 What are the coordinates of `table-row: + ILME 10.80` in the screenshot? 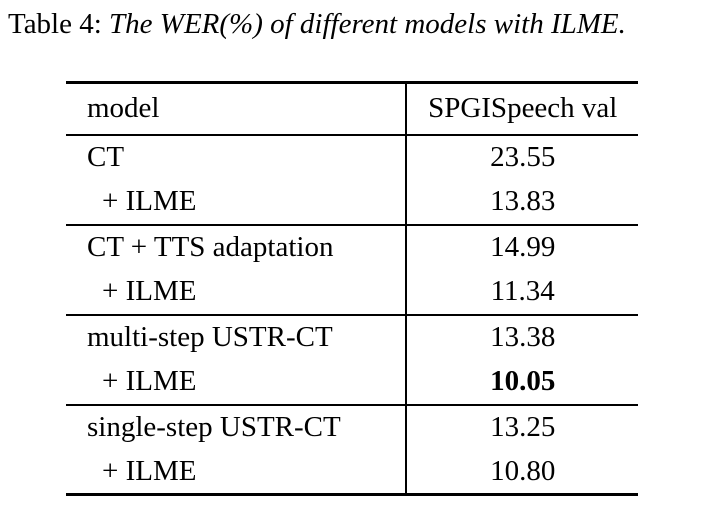 It's located at (352, 472).